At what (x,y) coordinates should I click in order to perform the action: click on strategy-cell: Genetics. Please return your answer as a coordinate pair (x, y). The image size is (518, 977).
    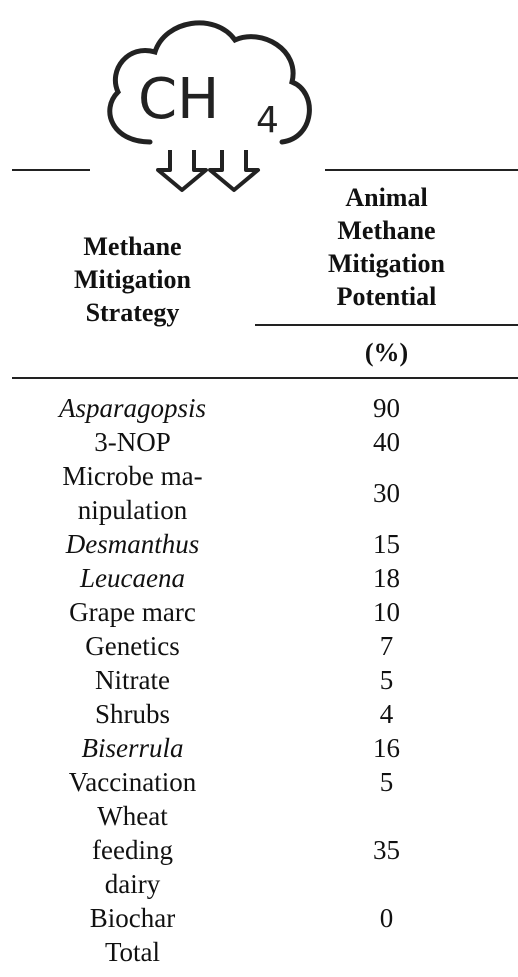
    Looking at the image, I should click on (132, 646).